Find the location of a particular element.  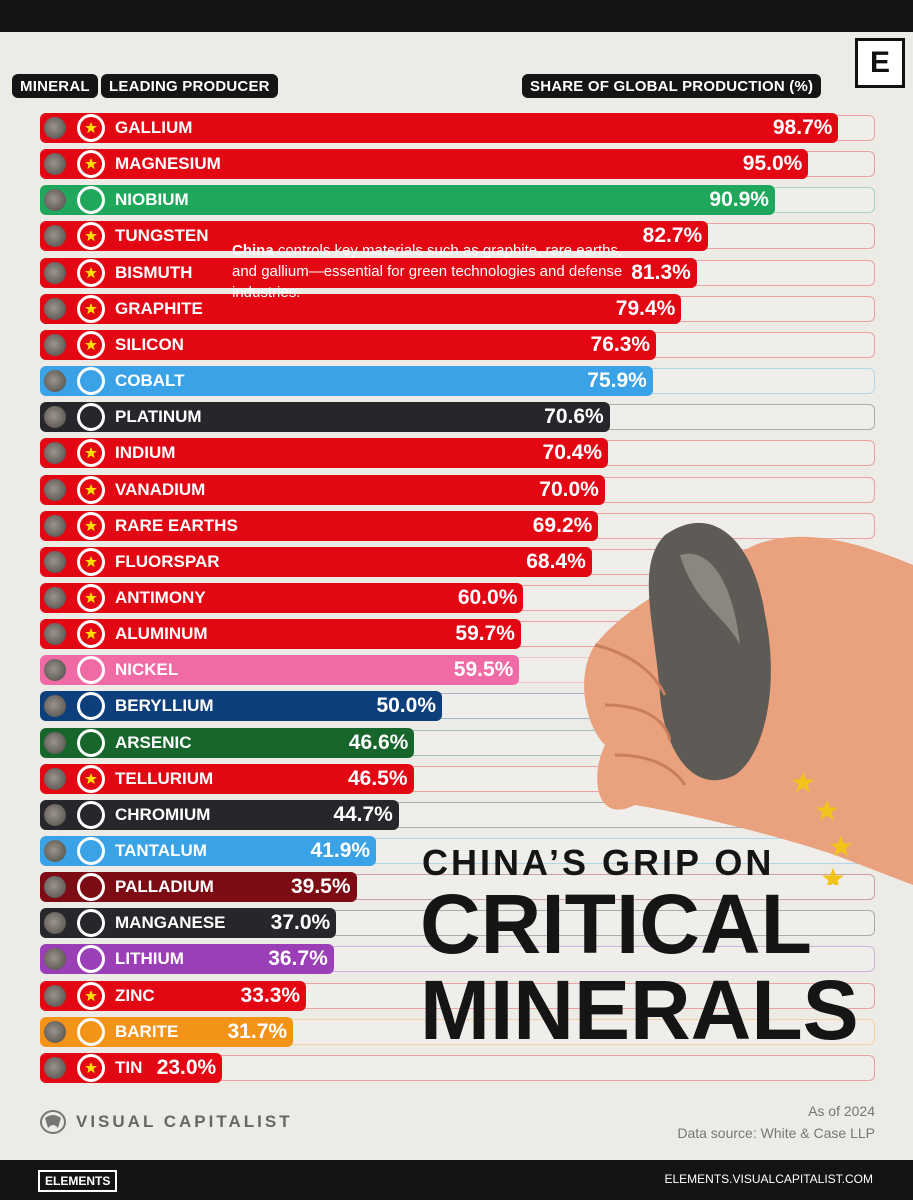

mineral-label: ANTIMONY is located at coordinates (160, 597).